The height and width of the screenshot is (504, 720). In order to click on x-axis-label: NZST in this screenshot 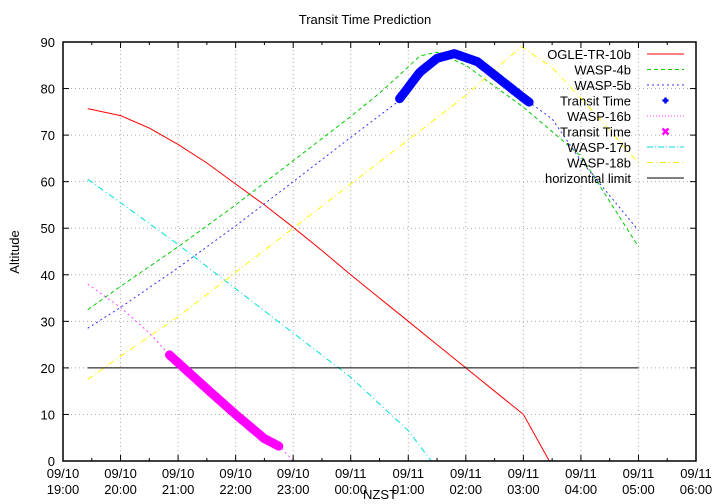, I will do `click(380, 494)`.